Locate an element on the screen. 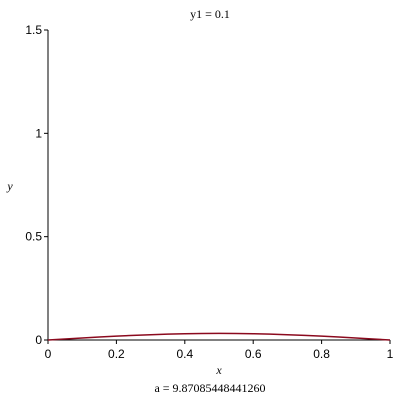 The width and height of the screenshot is (400, 405). x-tick-label: 1 is located at coordinates (390, 354).